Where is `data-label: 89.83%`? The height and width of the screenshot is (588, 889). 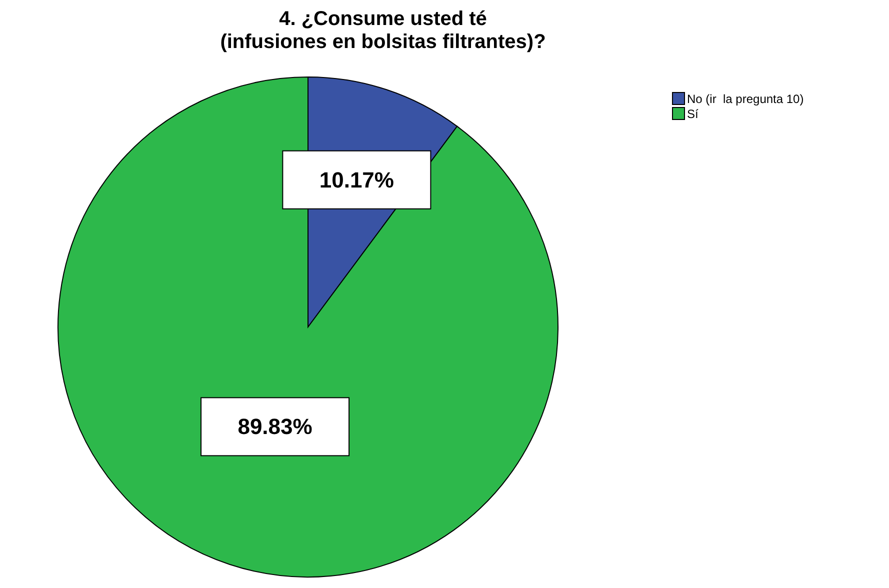
data-label: 89.83% is located at coordinates (275, 427).